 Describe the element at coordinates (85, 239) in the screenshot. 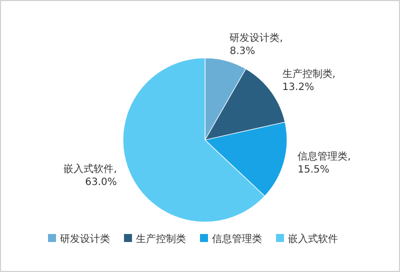

I see `legend-label: 研发设计类` at that location.